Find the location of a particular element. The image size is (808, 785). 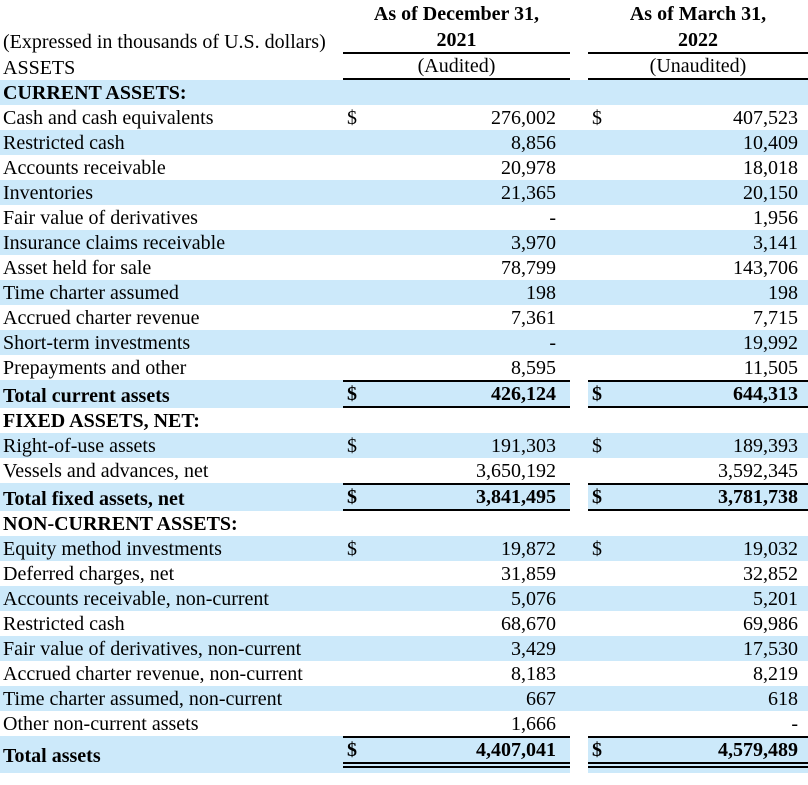

value-cell-2022: $407,523 is located at coordinates (698, 117).